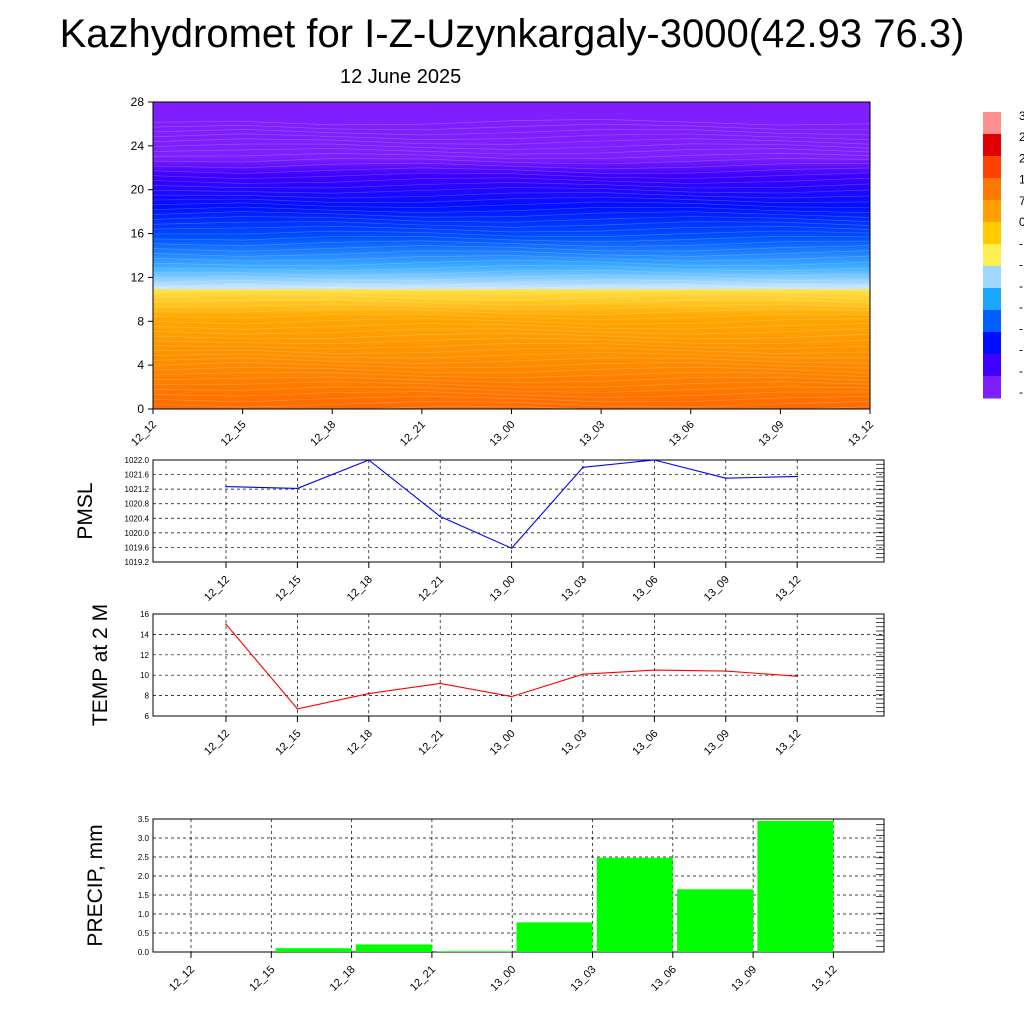 The width and height of the screenshot is (1024, 1024). I want to click on chart-subtitle: 12 June 2025, so click(401, 77).